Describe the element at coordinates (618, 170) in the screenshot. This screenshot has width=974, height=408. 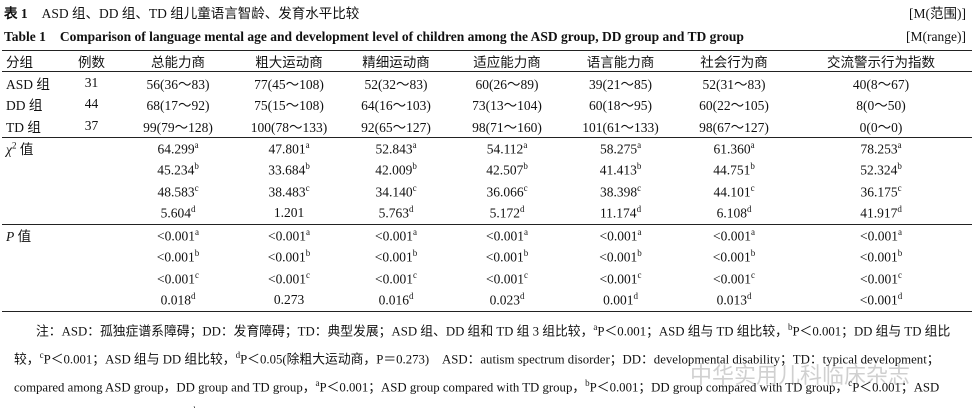
I see `value: 41.413` at that location.